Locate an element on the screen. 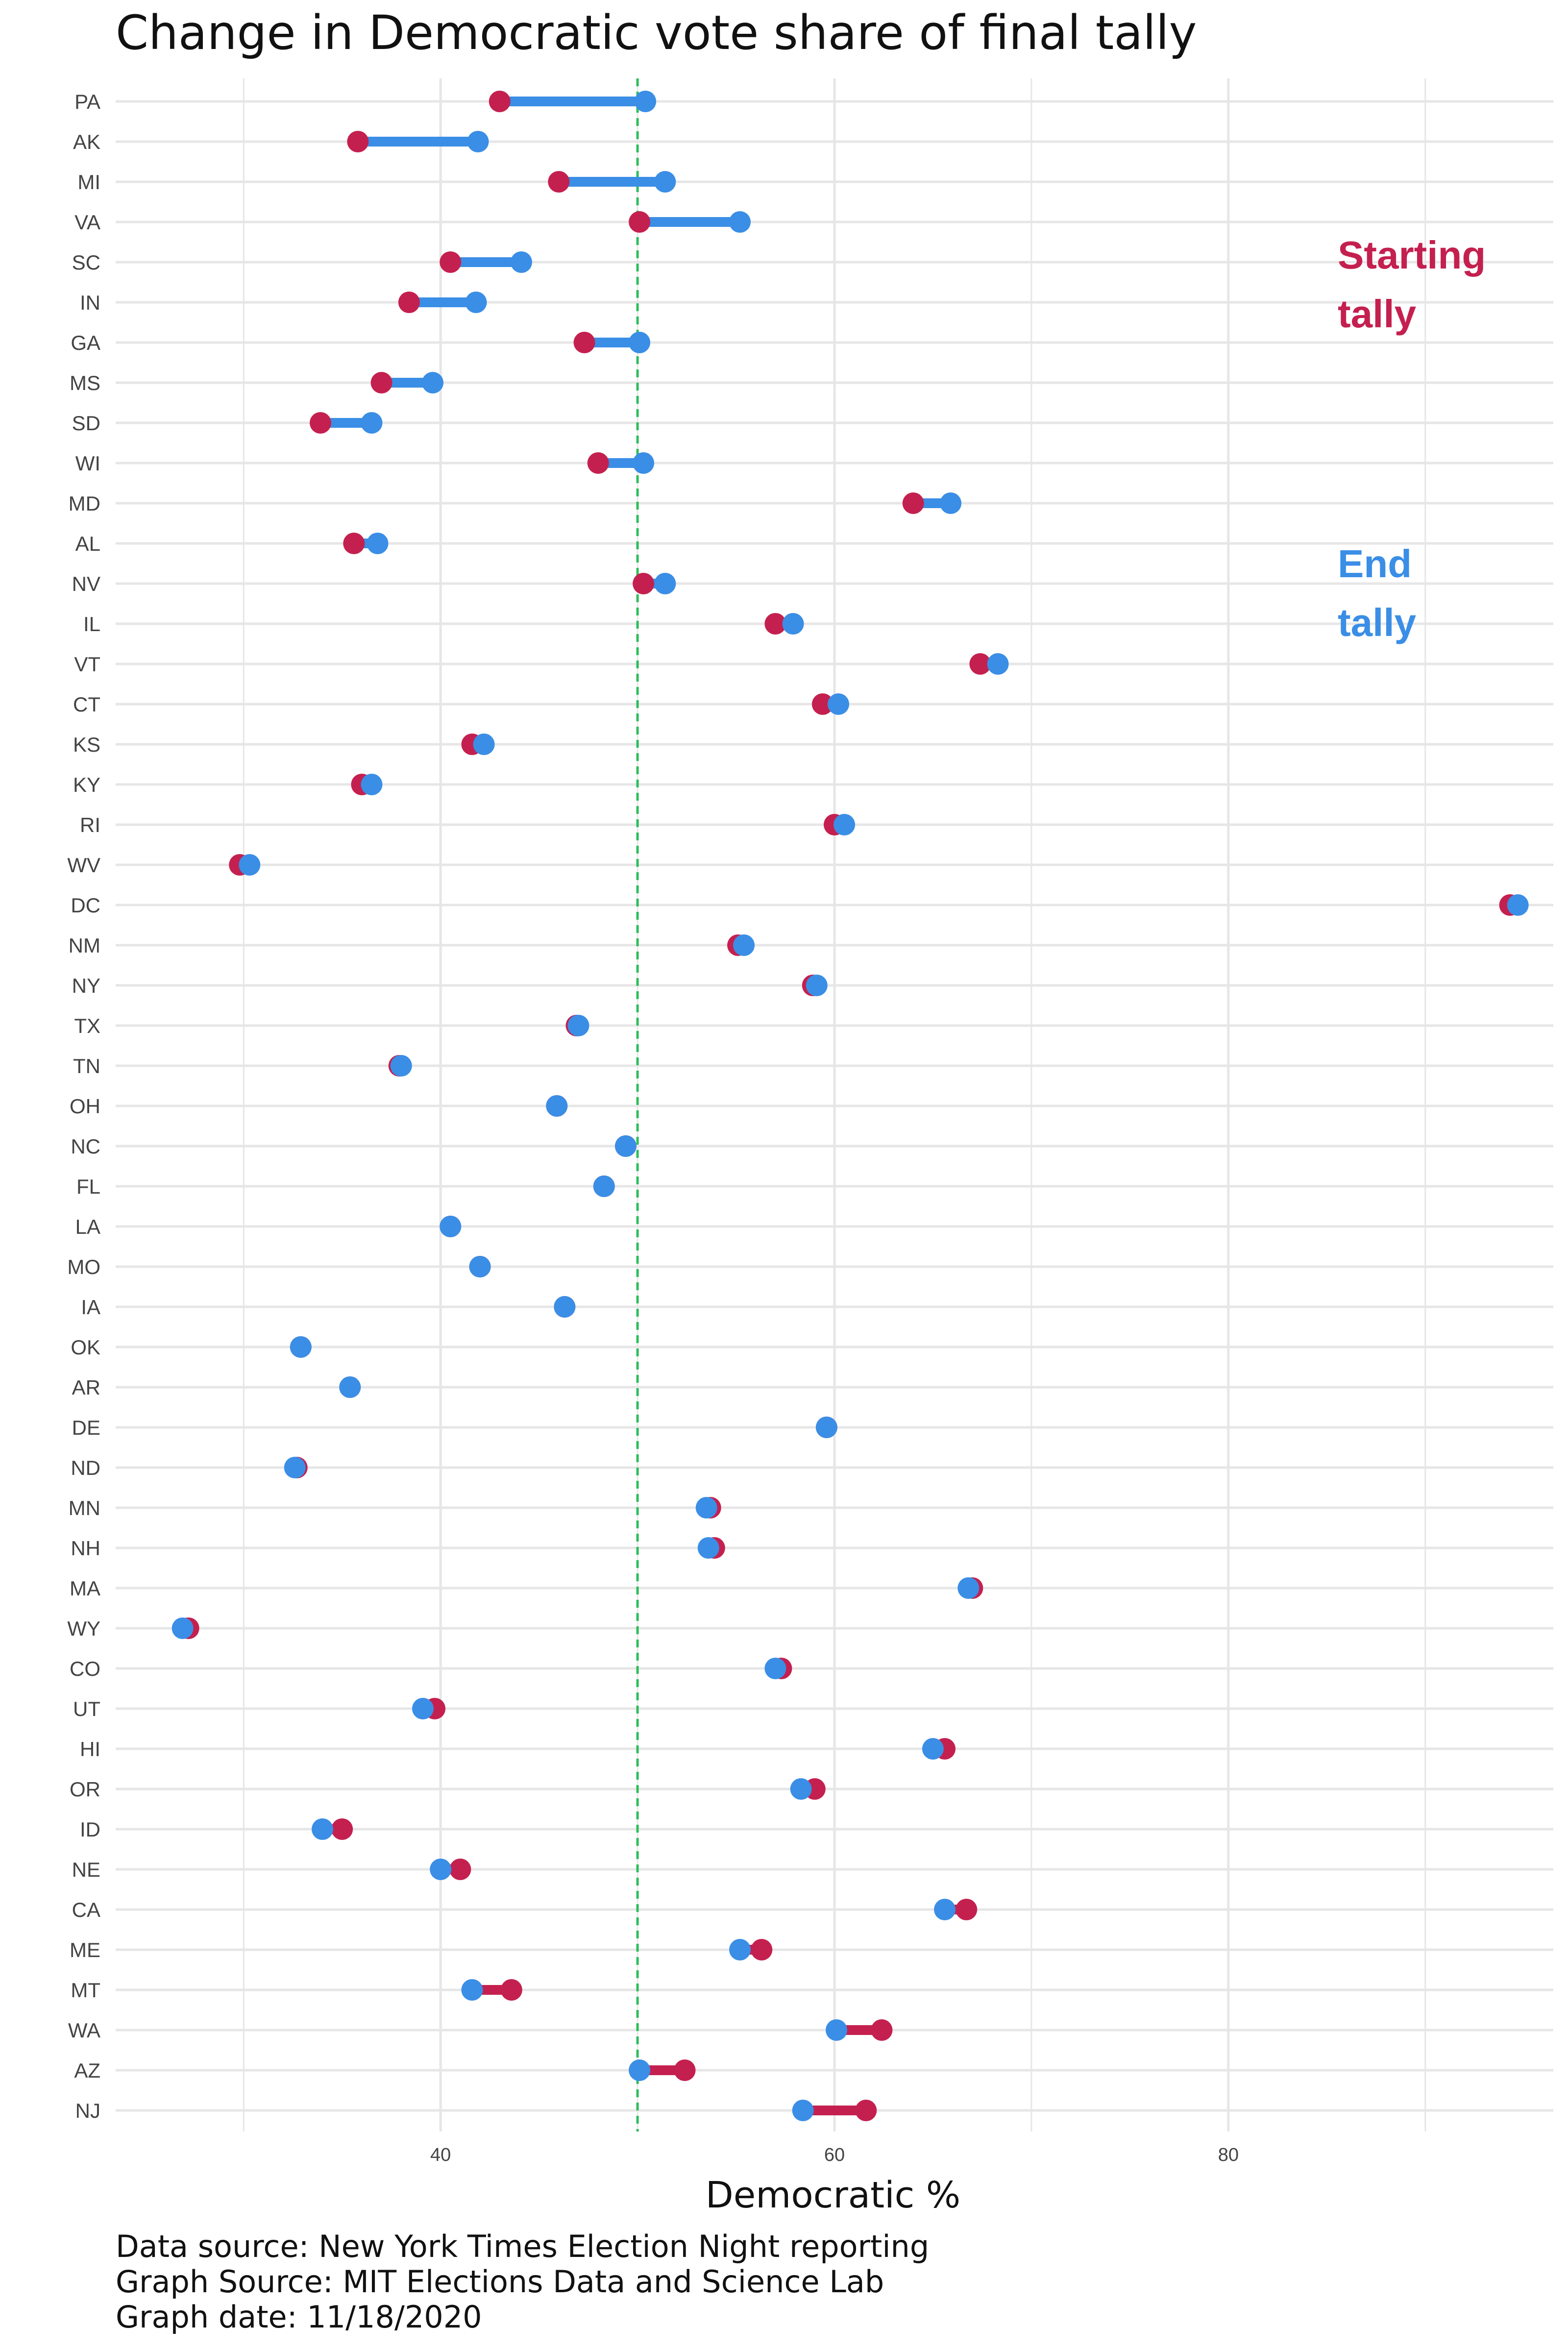  state-label-ri: RI is located at coordinates (90, 824).